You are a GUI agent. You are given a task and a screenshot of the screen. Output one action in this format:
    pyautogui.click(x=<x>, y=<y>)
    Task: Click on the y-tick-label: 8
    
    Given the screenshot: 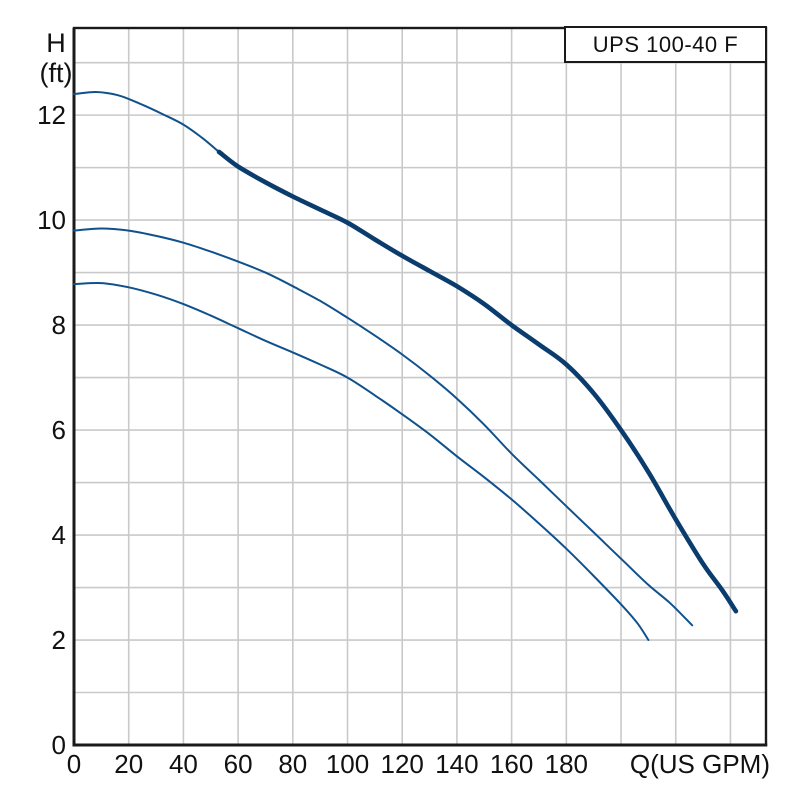 What is the action you would take?
    pyautogui.click(x=58, y=325)
    